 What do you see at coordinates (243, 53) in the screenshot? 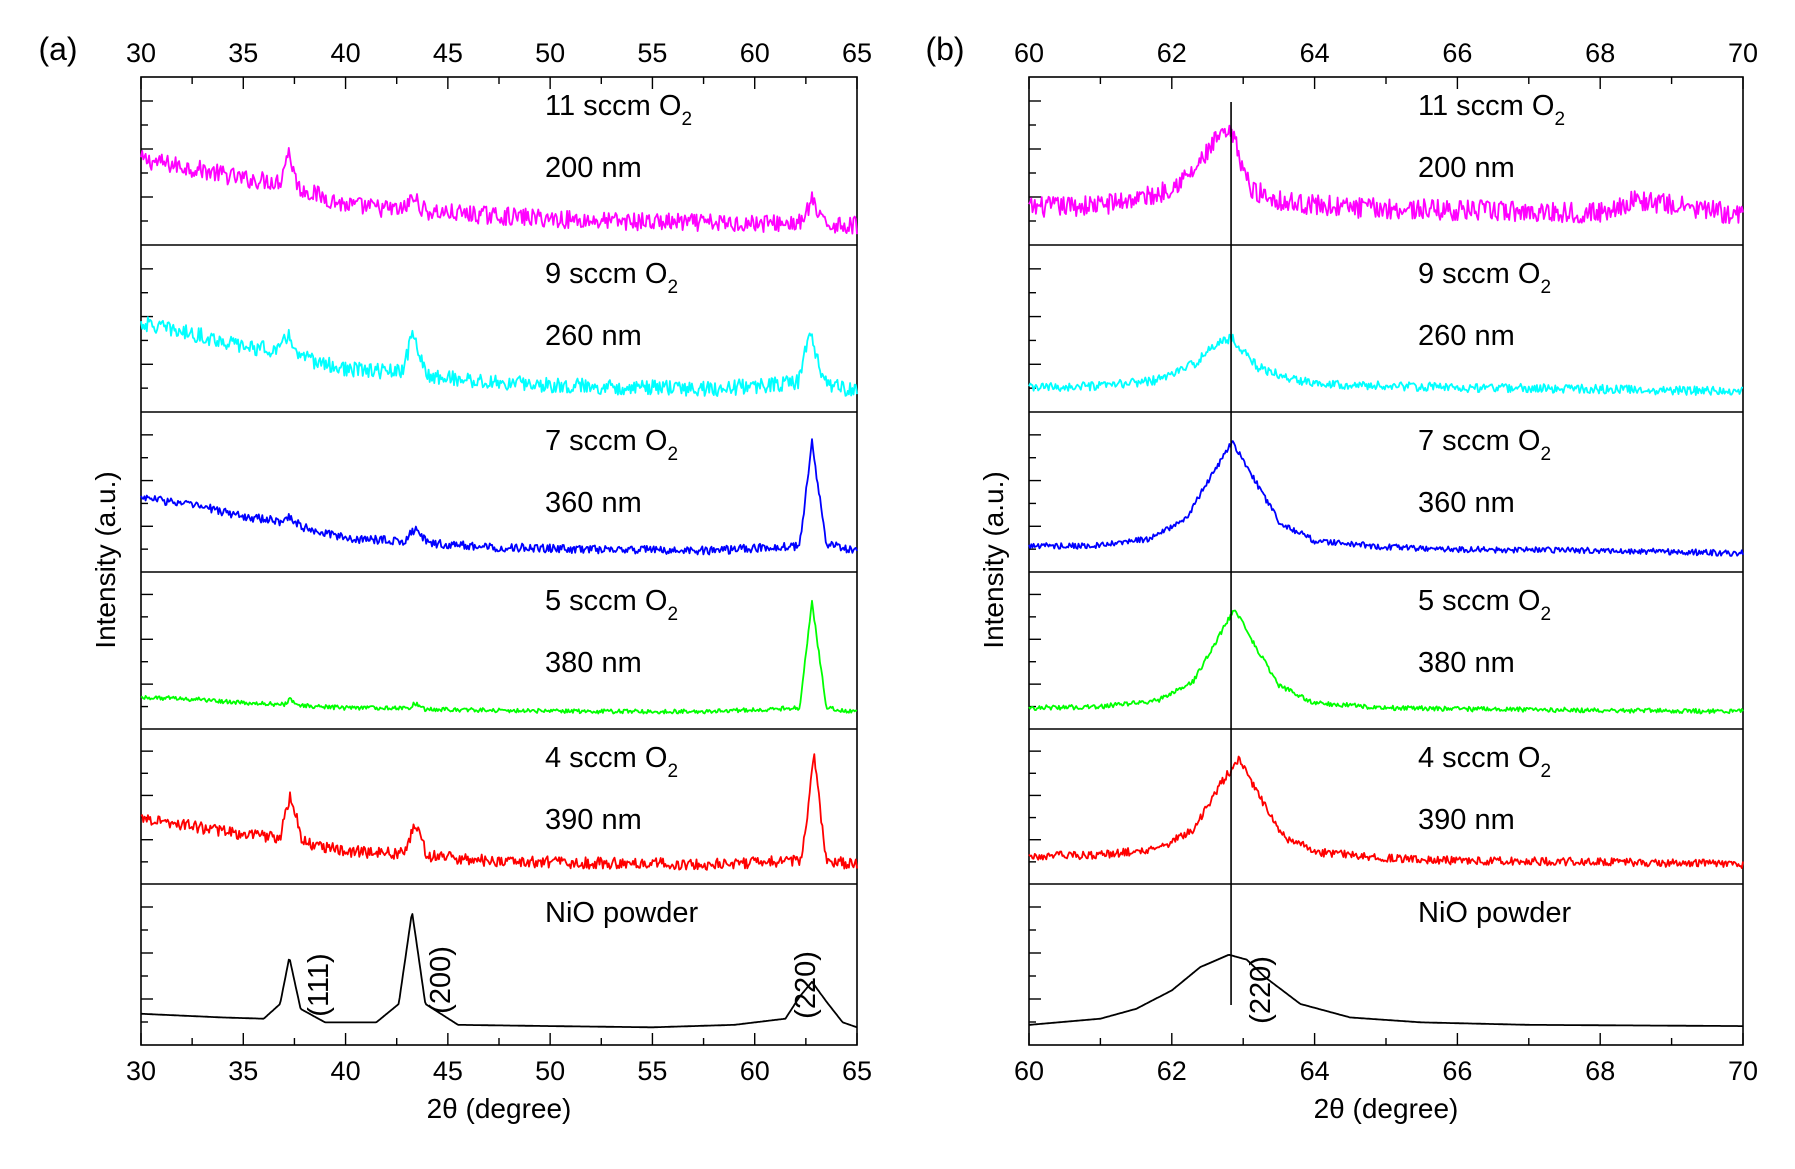
I see `x-tick-label-top: 35` at bounding box center [243, 53].